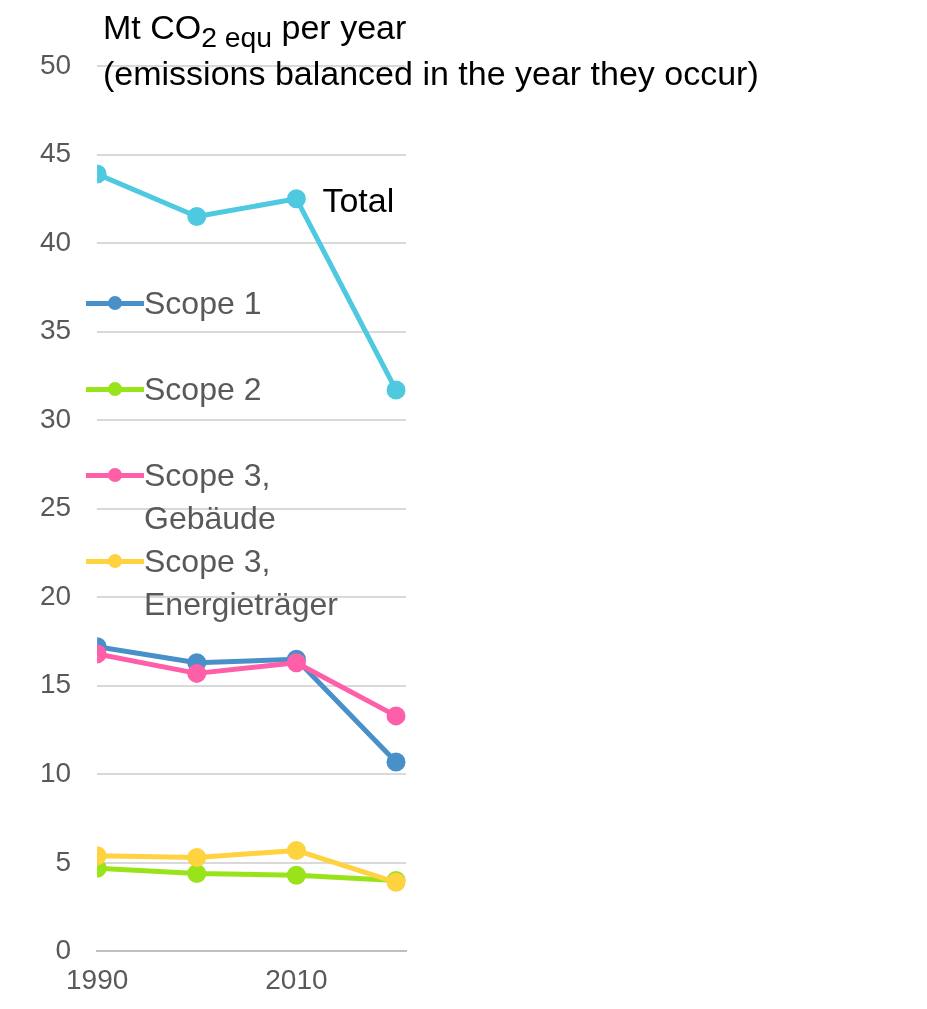 The height and width of the screenshot is (1009, 927). What do you see at coordinates (203, 389) in the screenshot?
I see `legend-label: Scope 2` at bounding box center [203, 389].